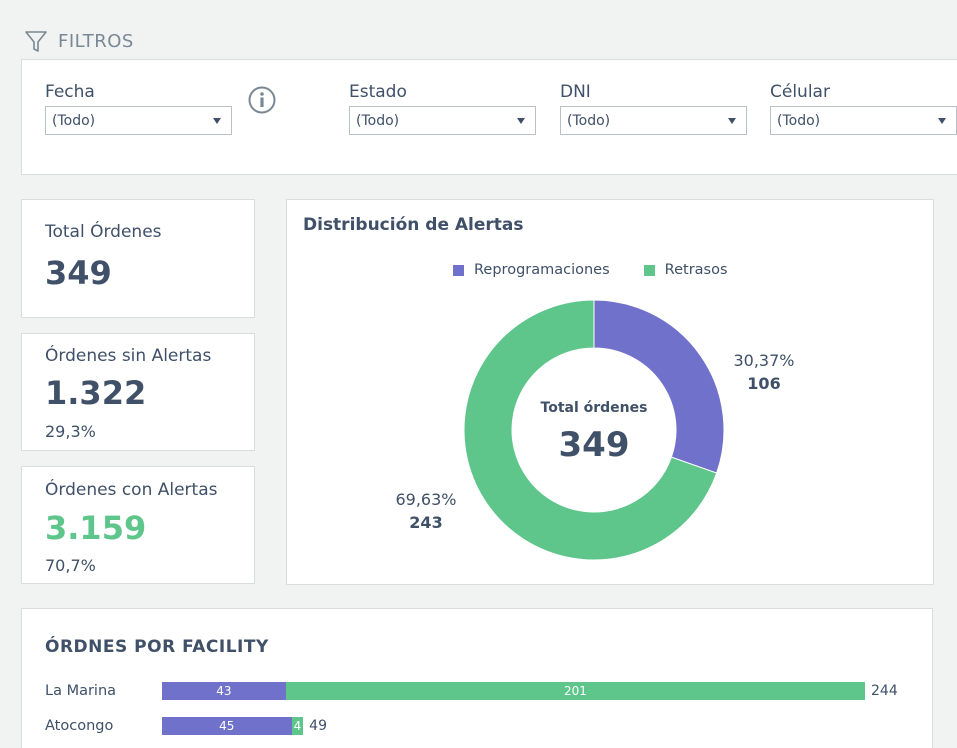 Image resolution: width=957 pixels, height=748 pixels. I want to click on facility-title: ÓRDNES POR FACILITY, so click(157, 647).